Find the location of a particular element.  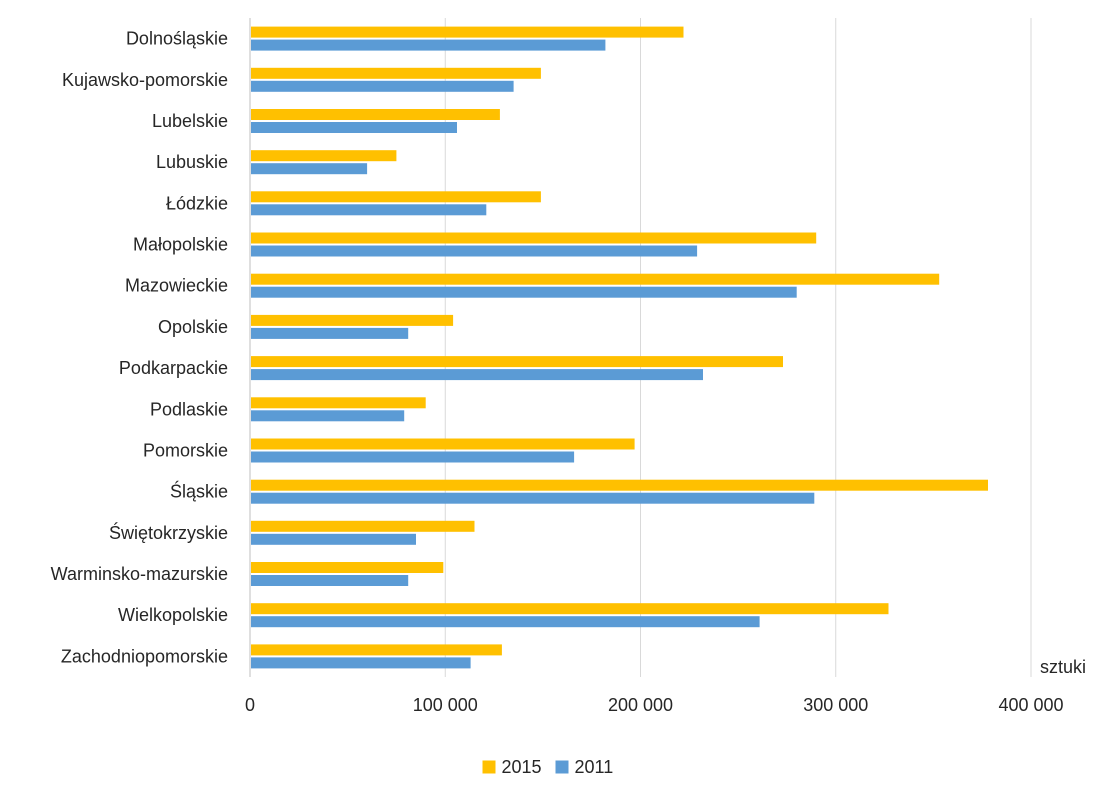

x-tick-labels: 0 100 000 200 000 300 000 400 000 is located at coordinates (654, 705).